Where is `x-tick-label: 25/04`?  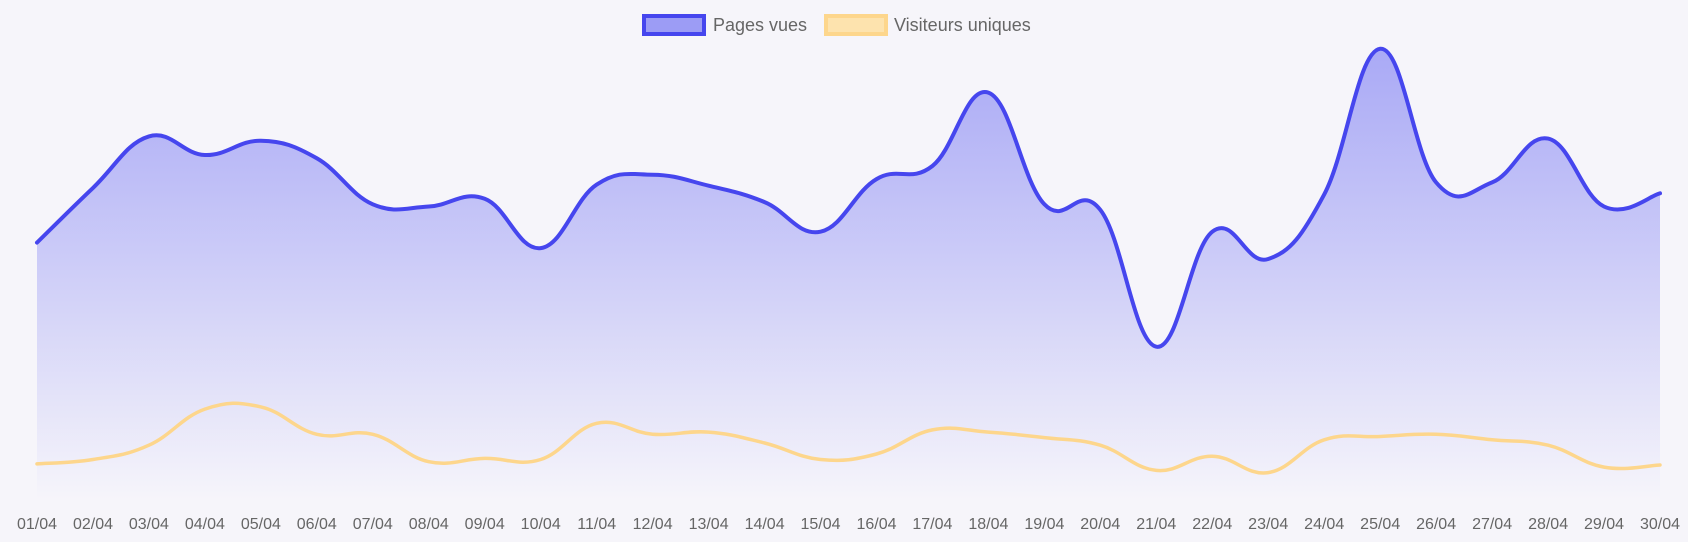
x-tick-label: 25/04 is located at coordinates (1380, 524).